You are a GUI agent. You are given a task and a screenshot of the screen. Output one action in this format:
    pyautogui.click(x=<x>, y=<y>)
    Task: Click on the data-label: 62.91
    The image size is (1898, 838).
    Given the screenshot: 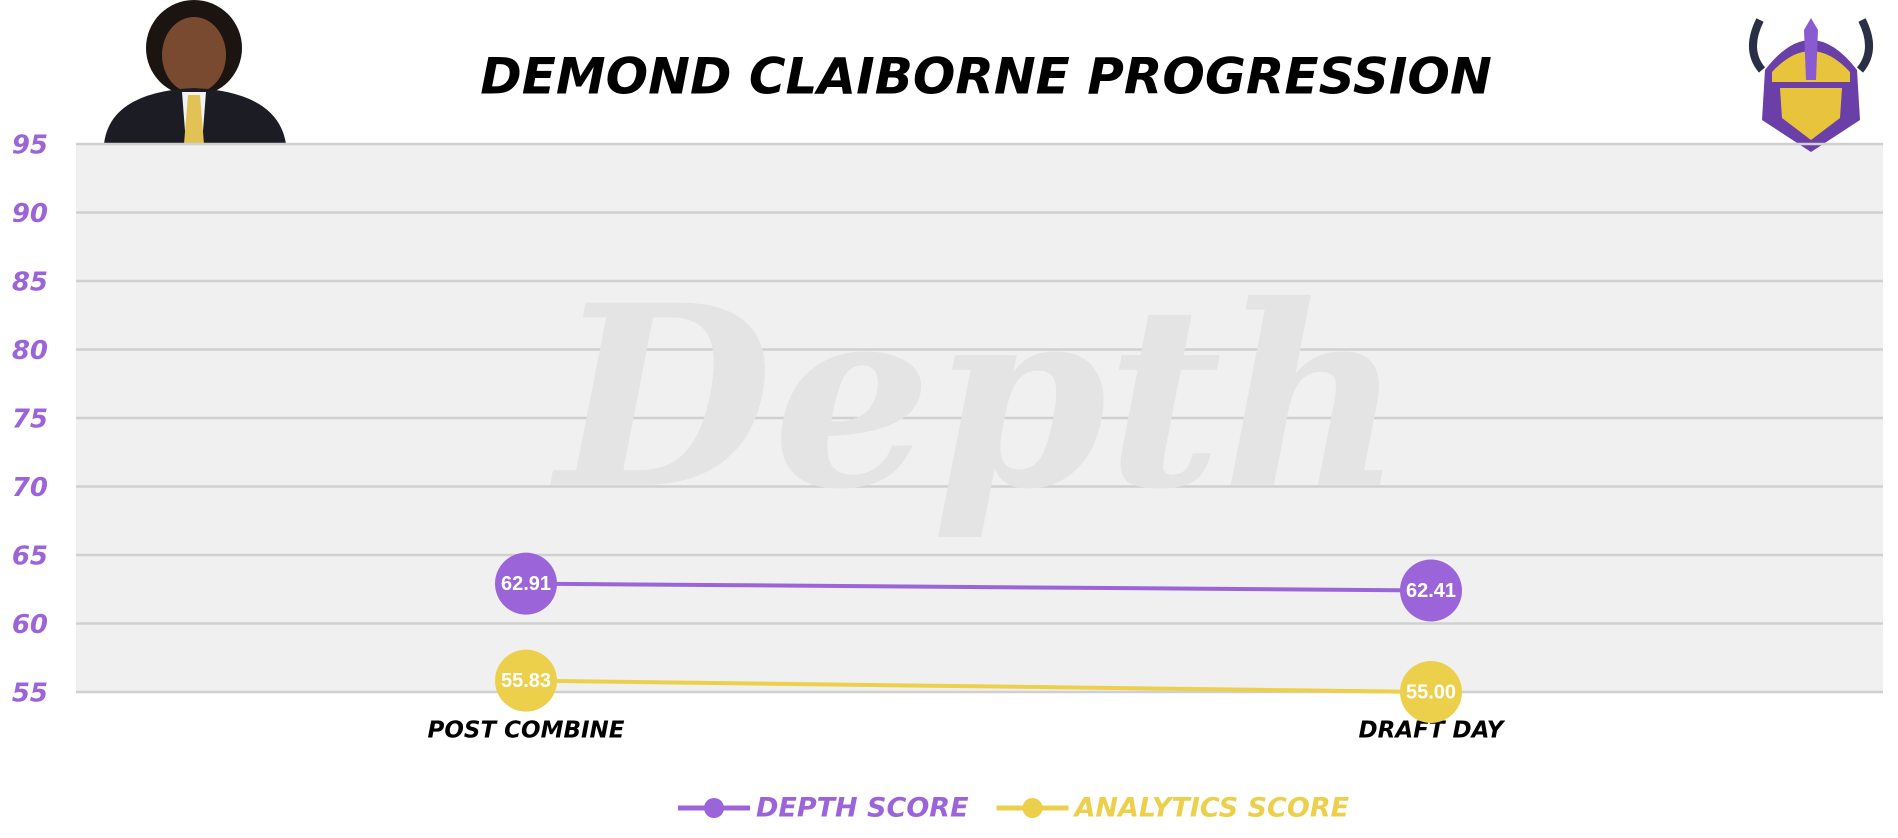 What is the action you would take?
    pyautogui.click(x=526, y=584)
    